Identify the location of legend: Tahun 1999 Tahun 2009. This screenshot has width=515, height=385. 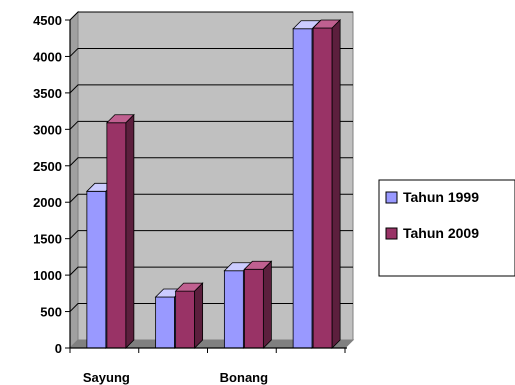
(446, 228).